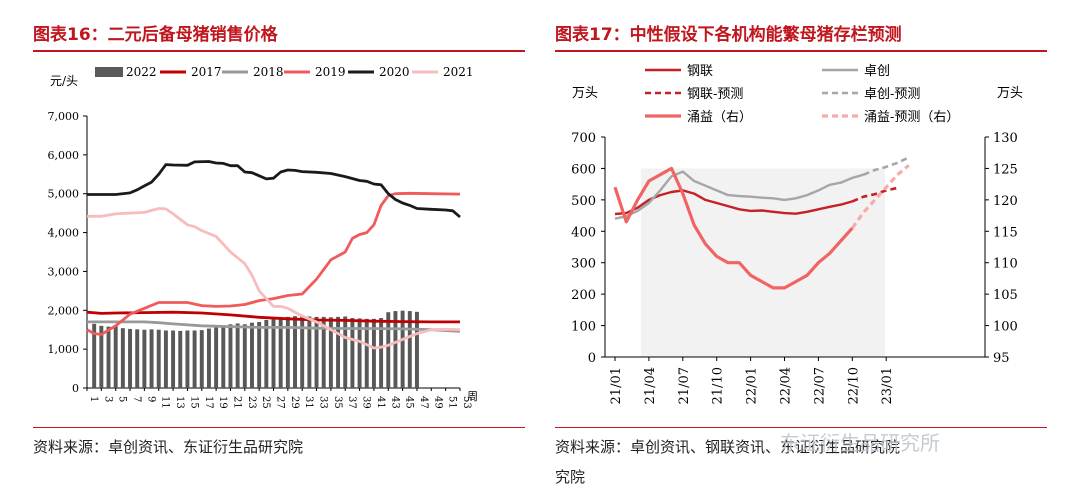 The width and height of the screenshot is (1080, 494). What do you see at coordinates (715, 94) in the screenshot?
I see `legend-label-right-2: 钢联-预测` at bounding box center [715, 94].